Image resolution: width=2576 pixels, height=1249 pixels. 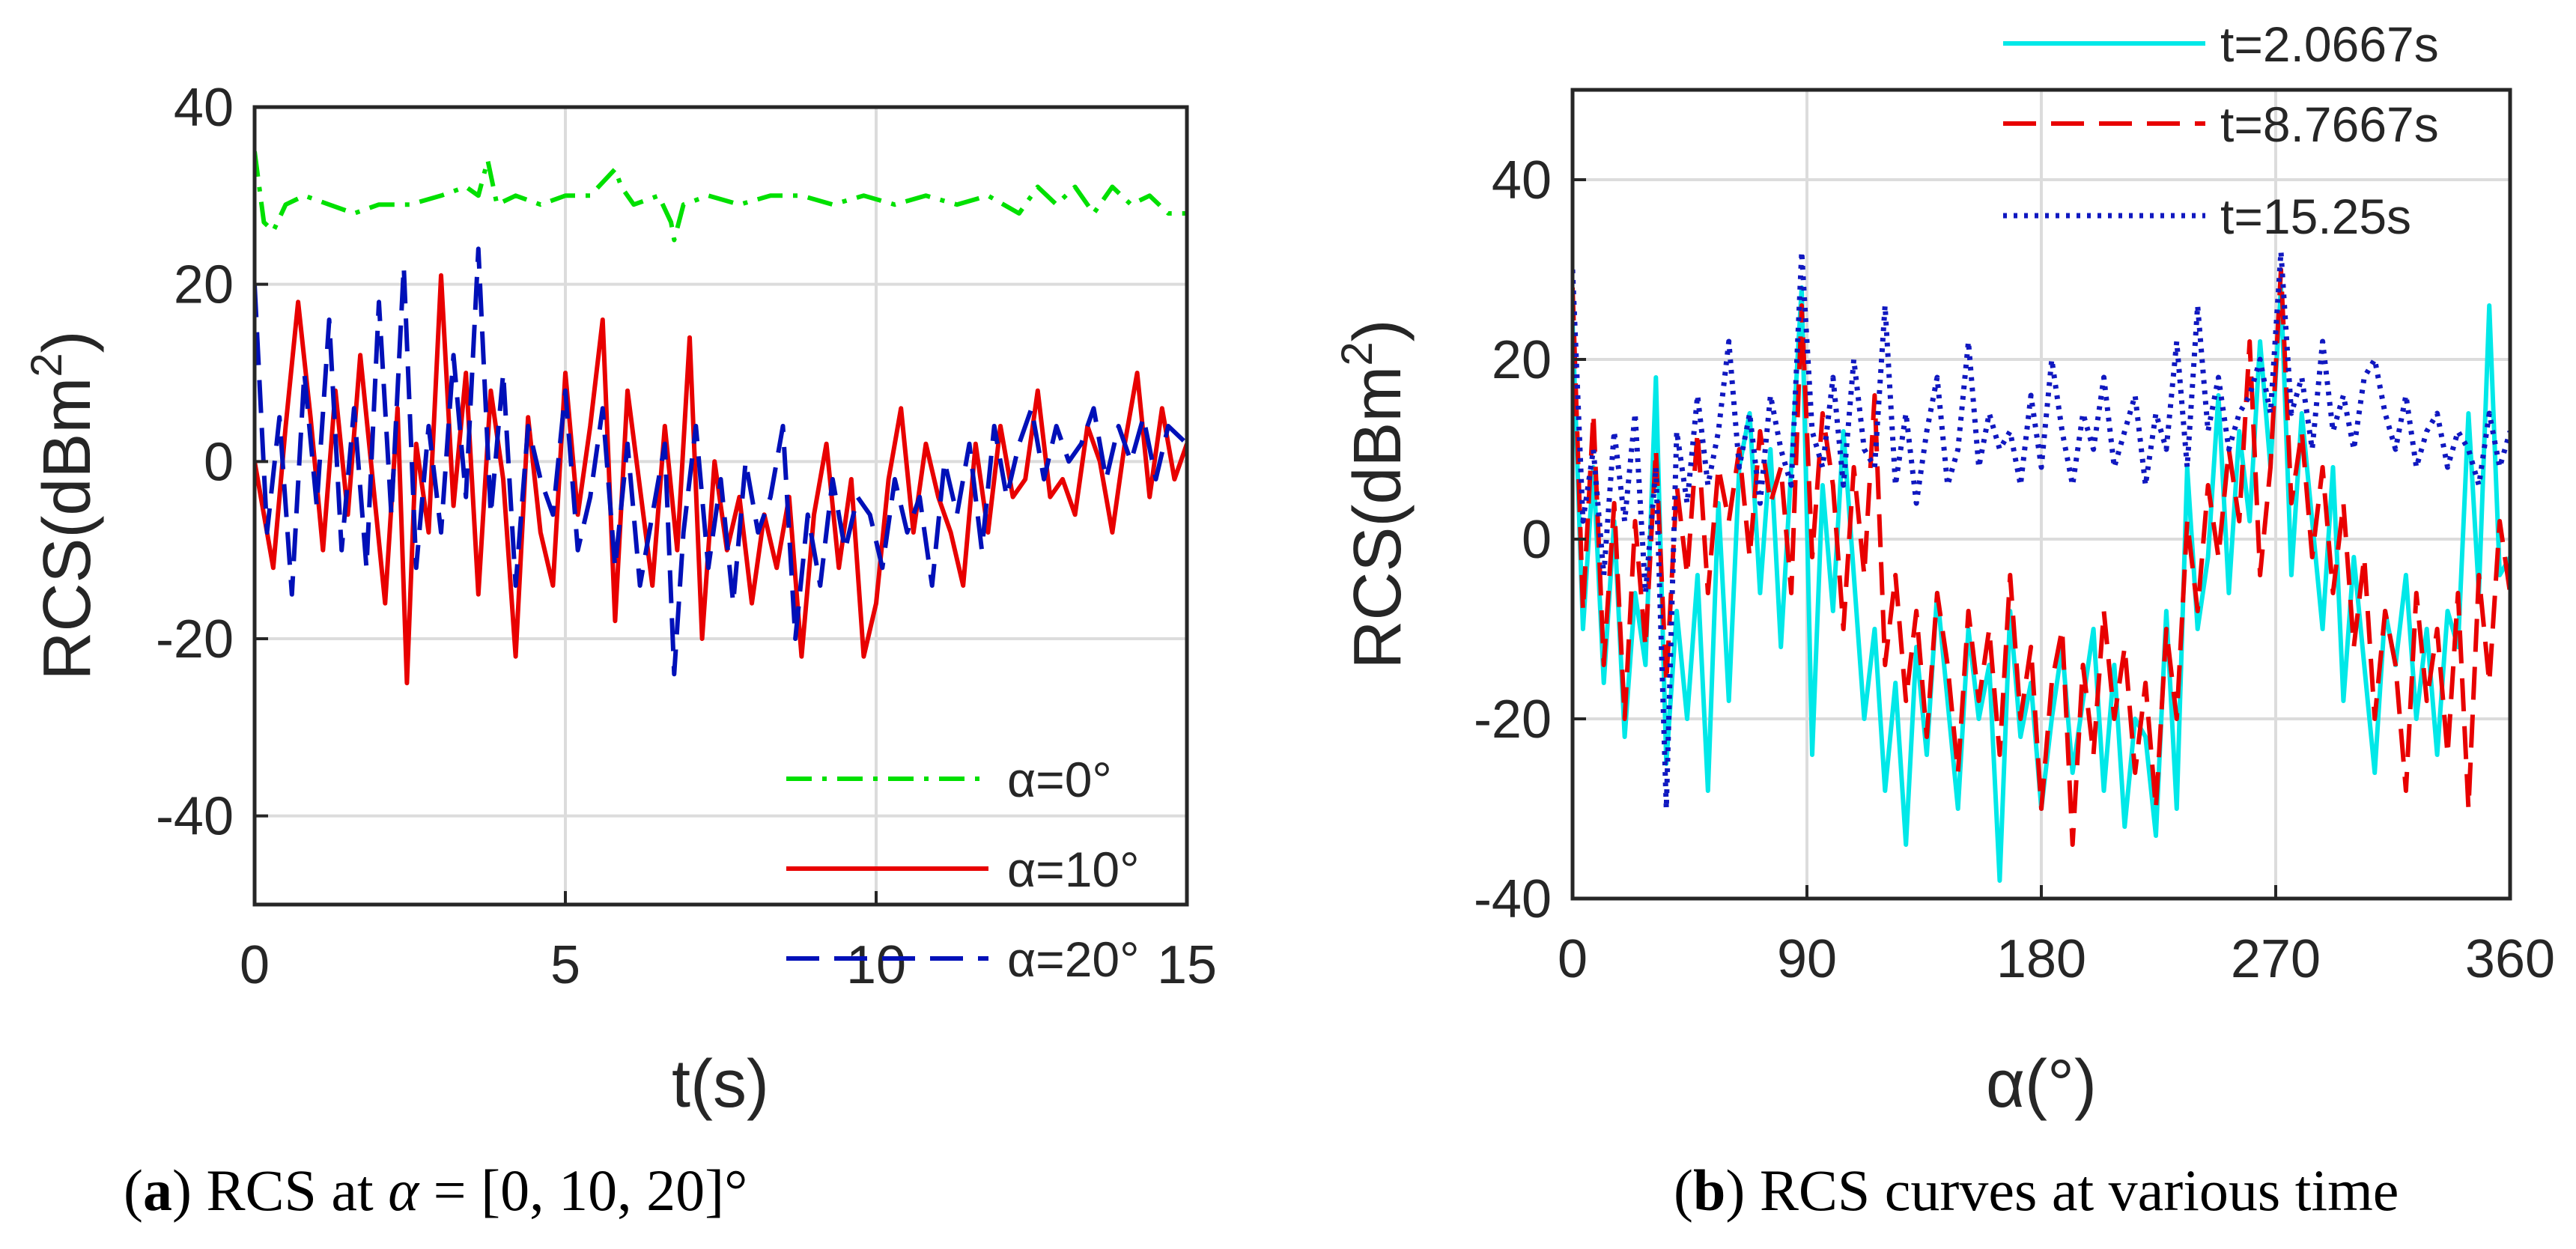 What do you see at coordinates (1073, 959) in the screenshot?
I see `panel-a-legend-label-3: α=20°` at bounding box center [1073, 959].